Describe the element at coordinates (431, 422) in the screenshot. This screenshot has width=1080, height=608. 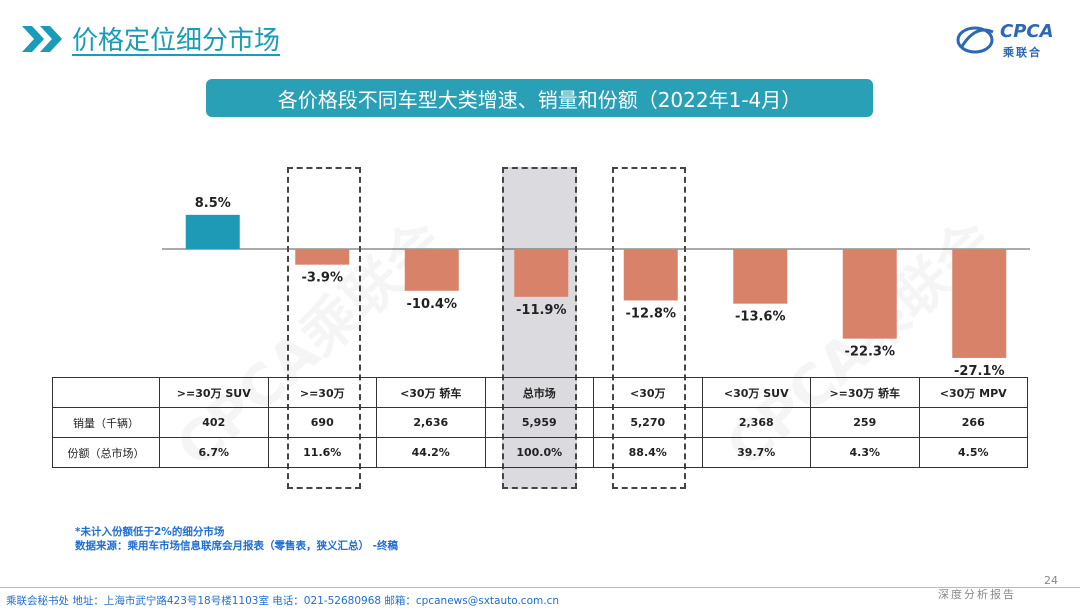
I see `table-cell: 2,636` at that location.